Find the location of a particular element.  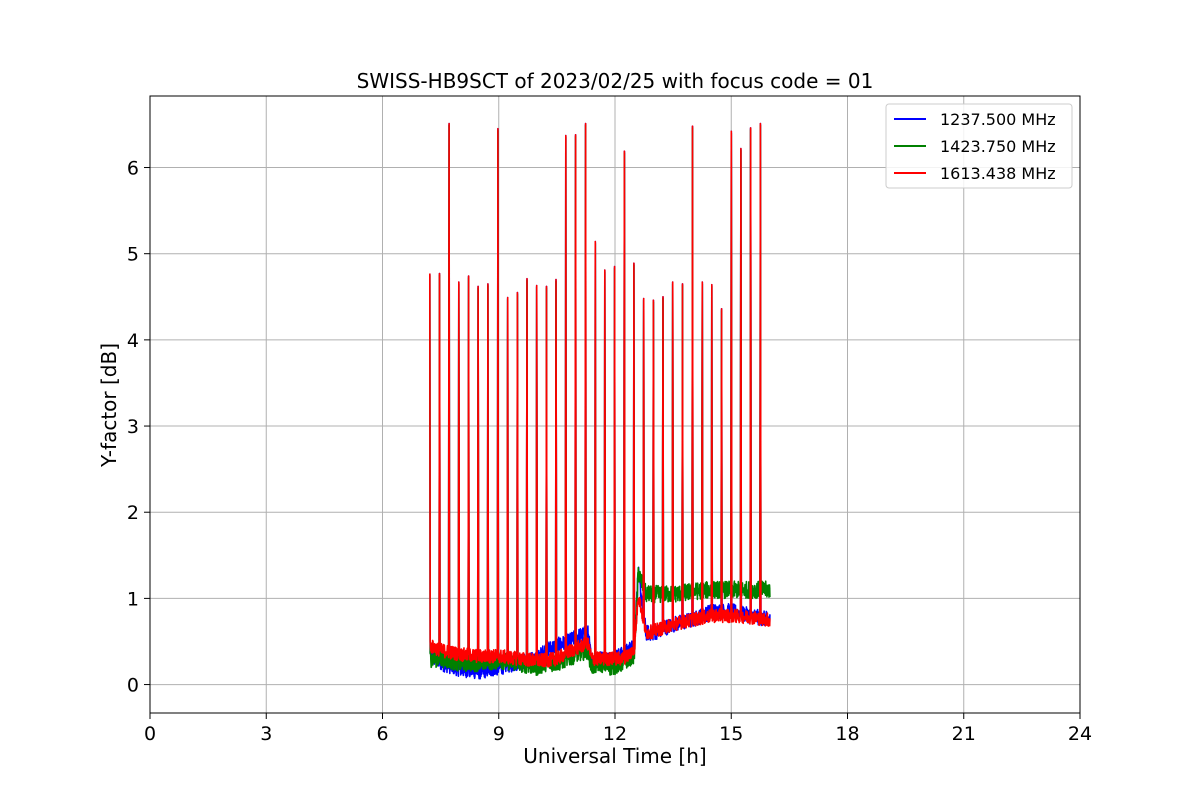

x-tick-label: 15 is located at coordinates (731, 734).